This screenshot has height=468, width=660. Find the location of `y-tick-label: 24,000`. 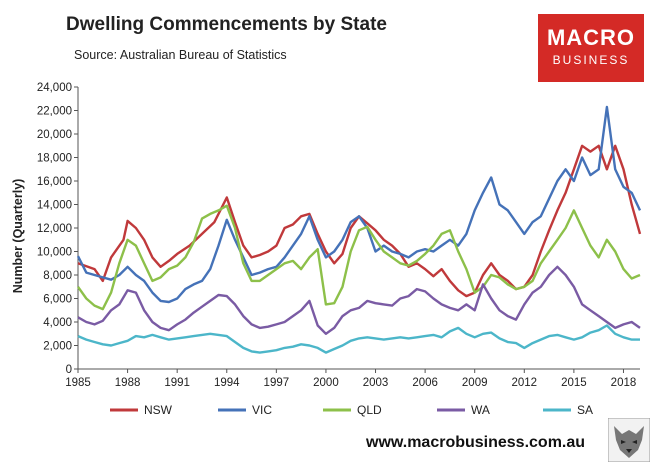

y-tick-label: 24,000 is located at coordinates (54, 88).